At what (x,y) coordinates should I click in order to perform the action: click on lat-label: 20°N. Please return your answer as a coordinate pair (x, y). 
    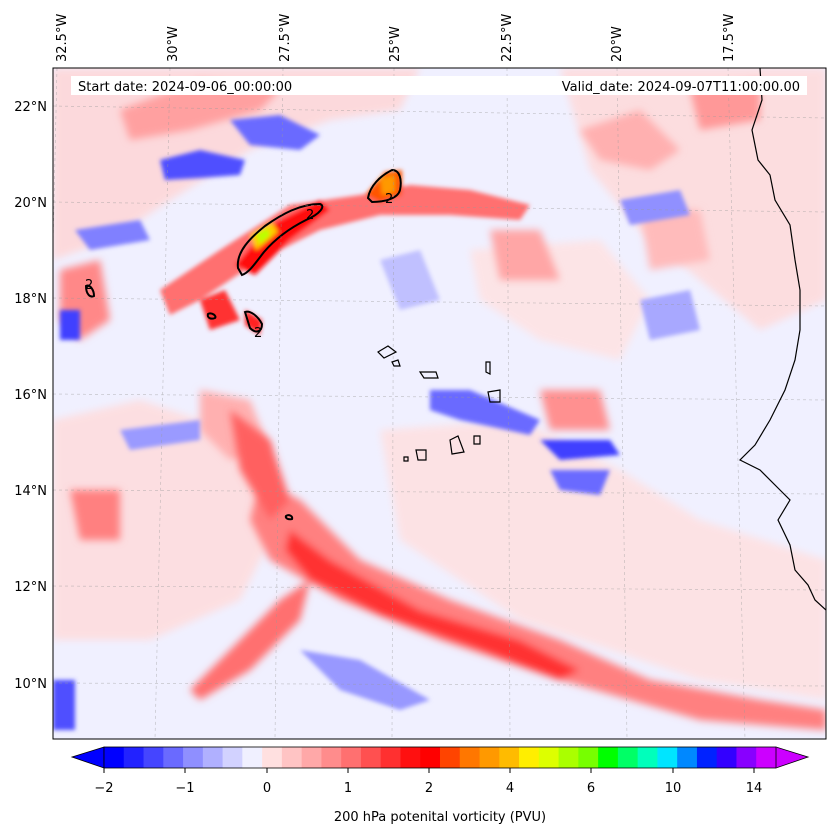
    Looking at the image, I should click on (30, 203).